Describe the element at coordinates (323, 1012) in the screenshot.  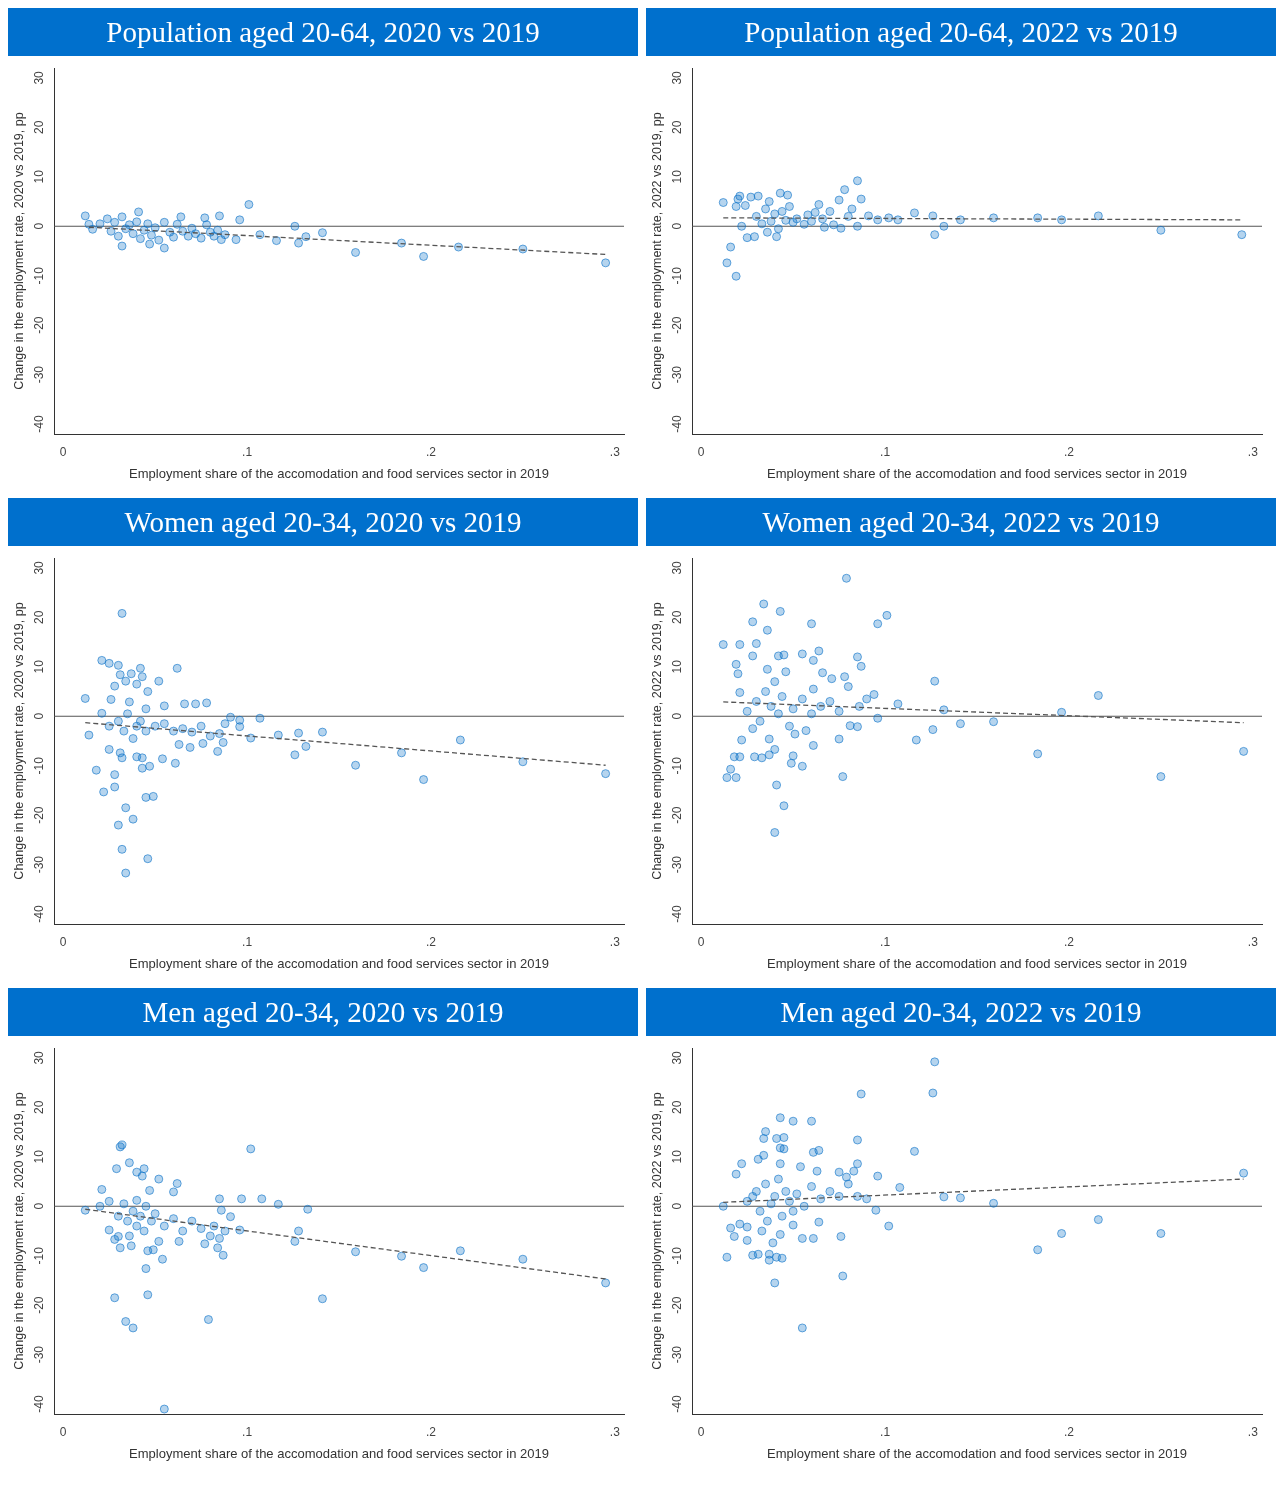
I see `chart-title: Men aged 20-34, 2020 vs 2019` at that location.